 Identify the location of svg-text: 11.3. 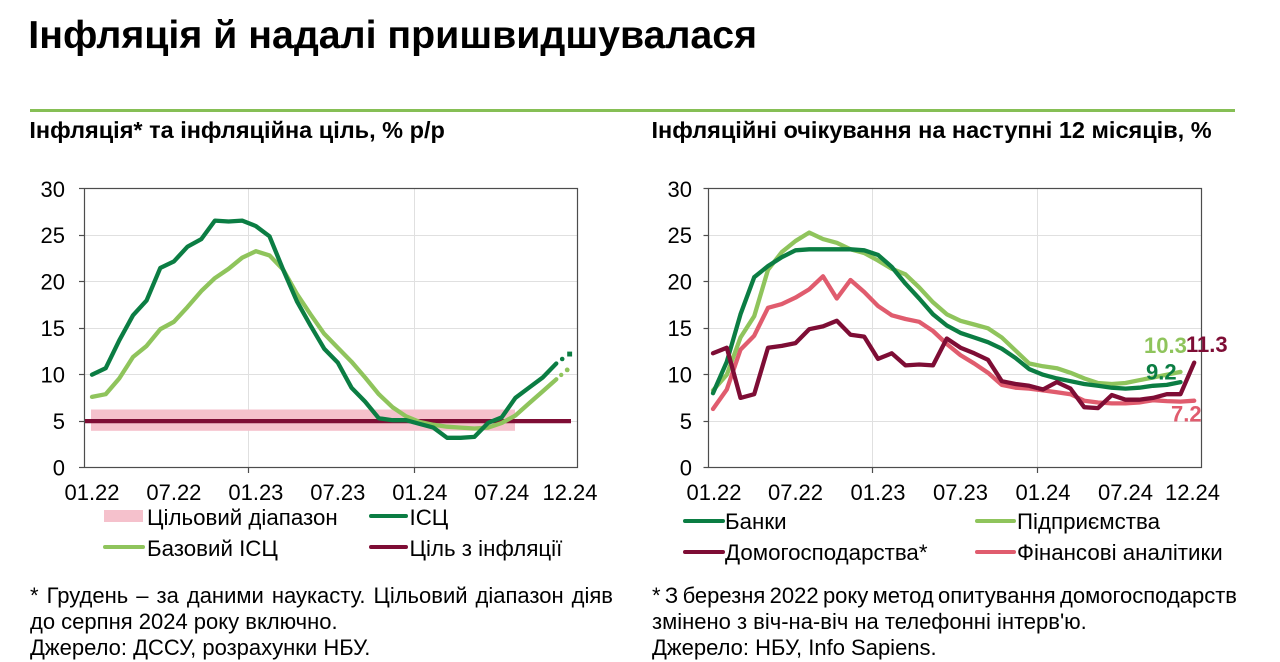
(1207, 344).